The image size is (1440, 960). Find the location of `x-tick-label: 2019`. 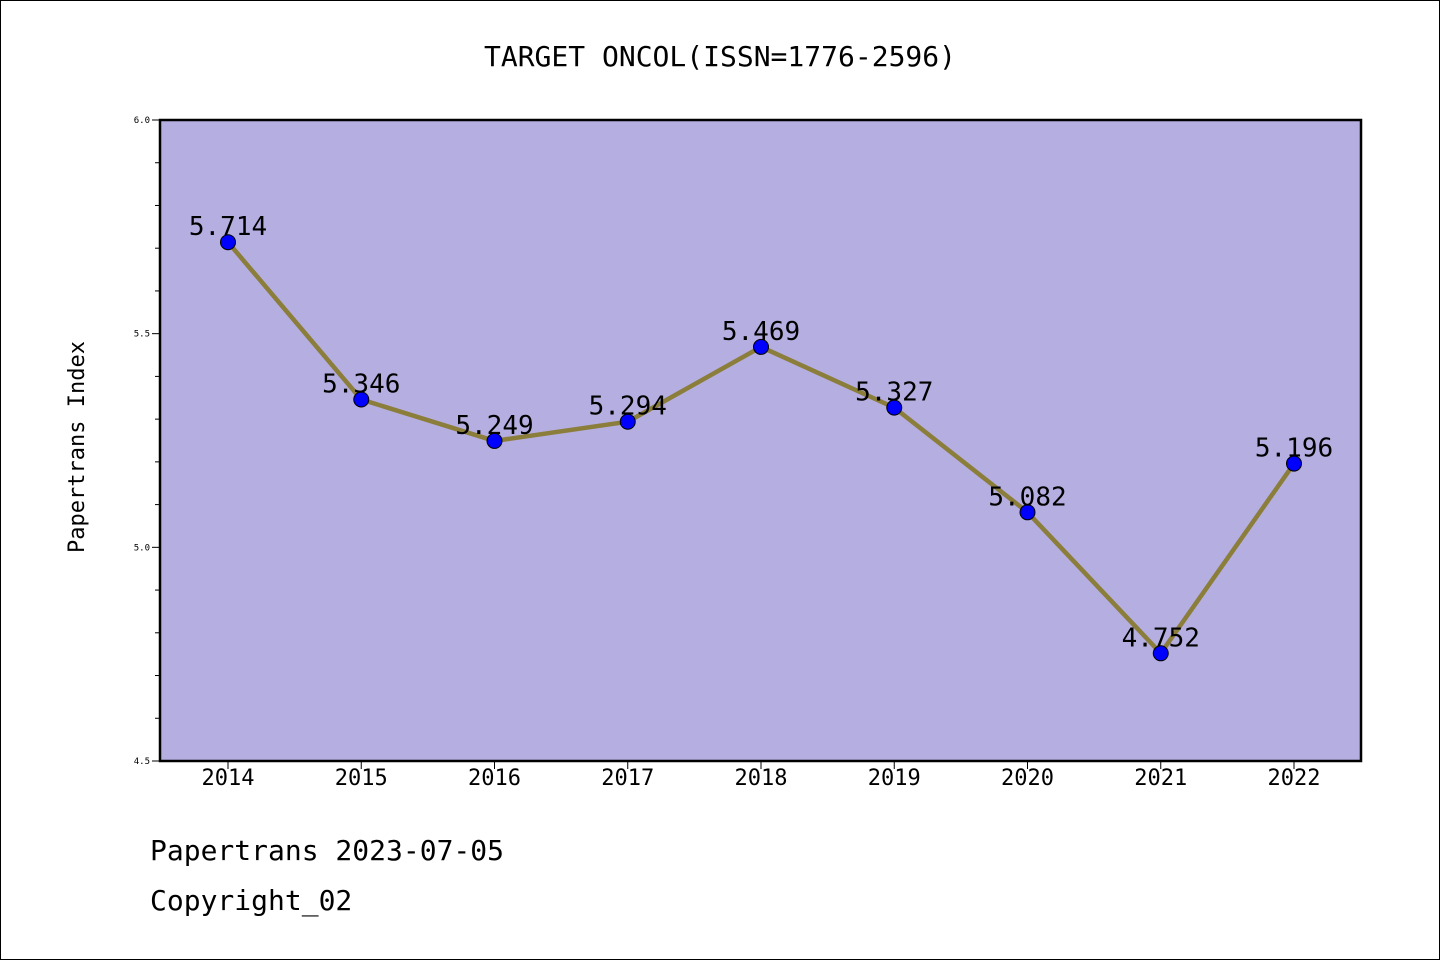

x-tick-label: 2019 is located at coordinates (894, 778).